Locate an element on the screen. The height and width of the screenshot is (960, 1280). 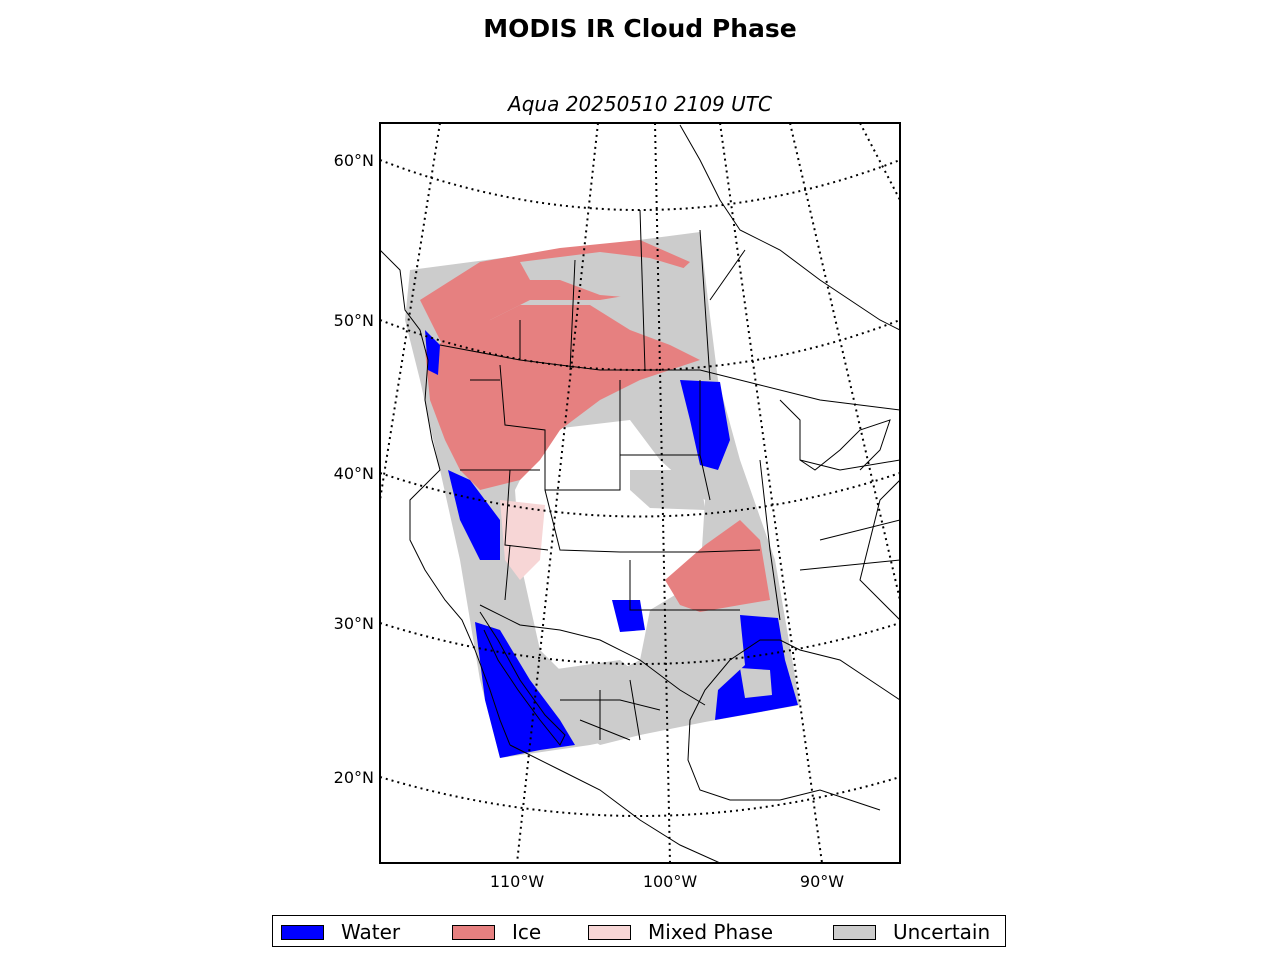
legend-item-water: Water is located at coordinates (340, 932).